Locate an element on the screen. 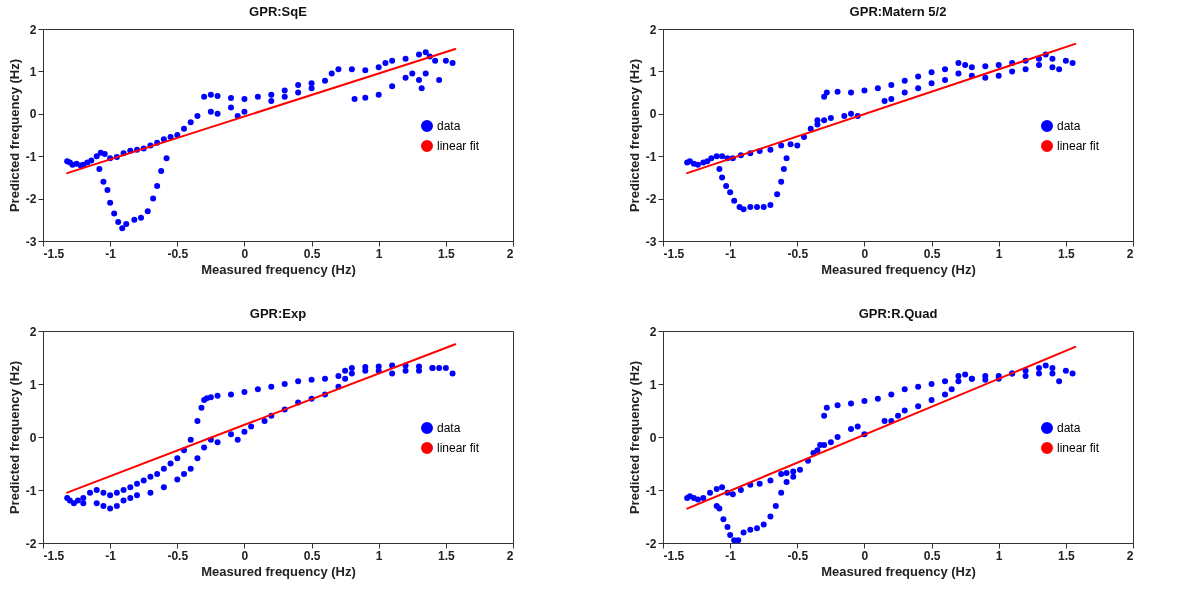  chart-title: GPR:Exp is located at coordinates (278, 313).